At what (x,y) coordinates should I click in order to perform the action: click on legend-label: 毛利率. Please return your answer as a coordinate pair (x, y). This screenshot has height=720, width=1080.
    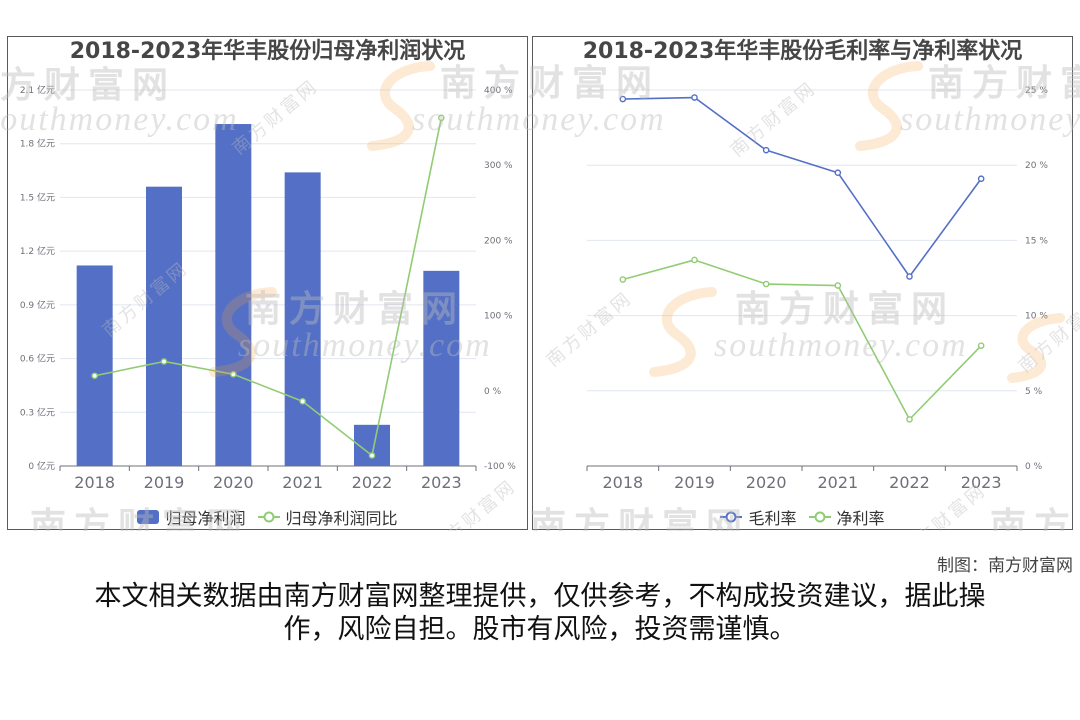
    Looking at the image, I should click on (772, 518).